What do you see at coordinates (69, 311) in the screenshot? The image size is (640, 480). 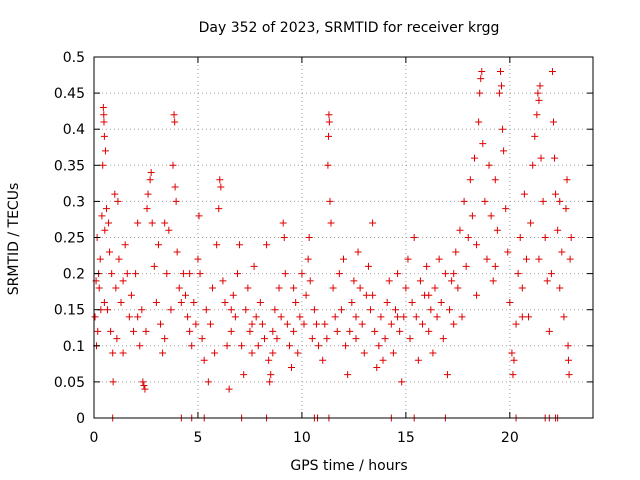 I see `y-tick-label: 0.15` at bounding box center [69, 311].